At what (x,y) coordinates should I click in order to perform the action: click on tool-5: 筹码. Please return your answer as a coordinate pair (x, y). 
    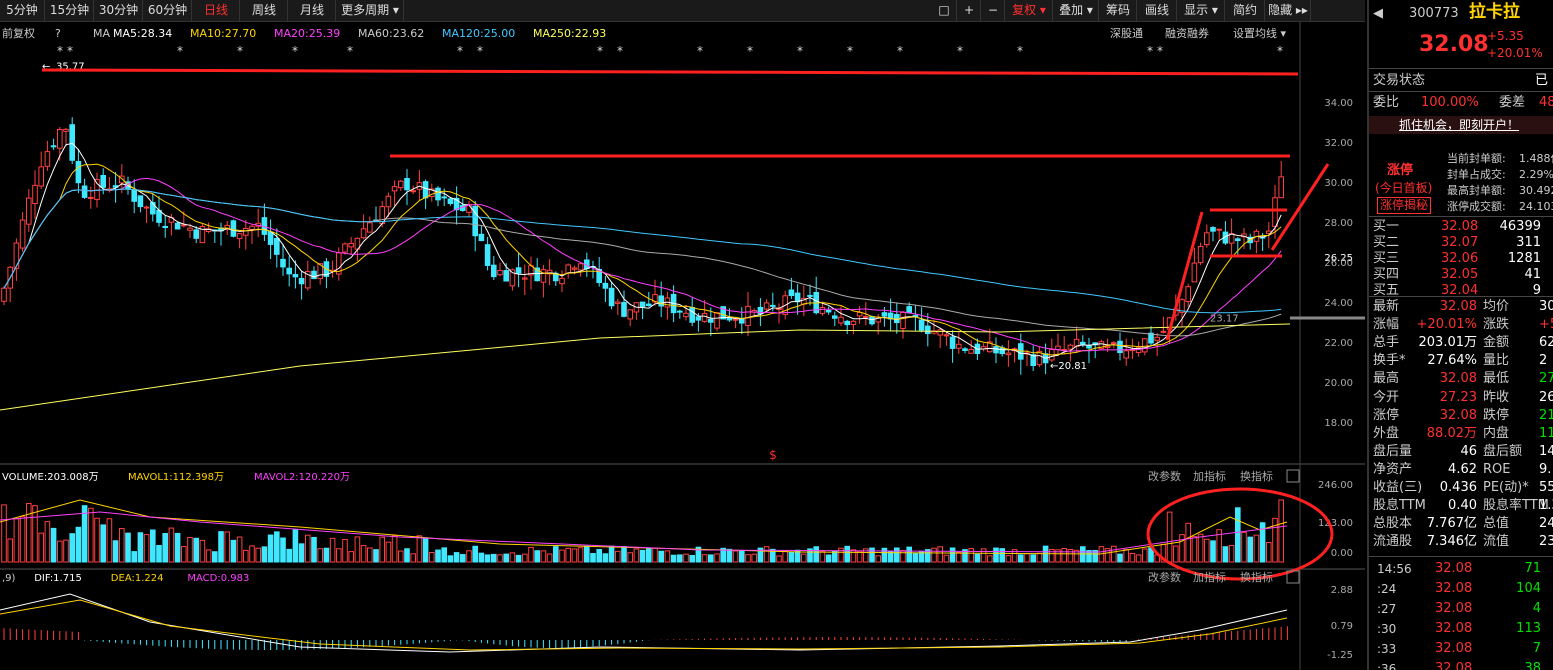
    Looking at the image, I should click on (1118, 10).